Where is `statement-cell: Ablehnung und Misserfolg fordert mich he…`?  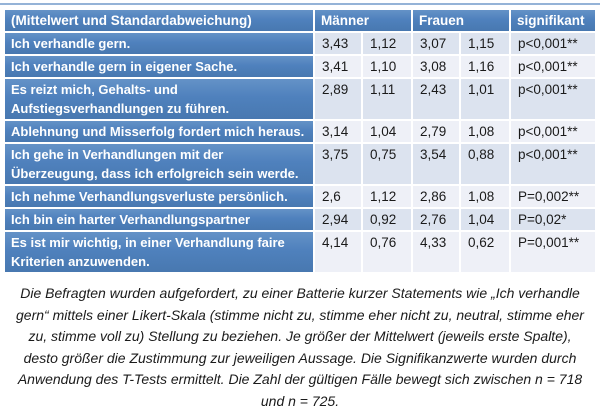 statement-cell: Ablehnung und Misserfolg fordert mich he… is located at coordinates (159, 131).